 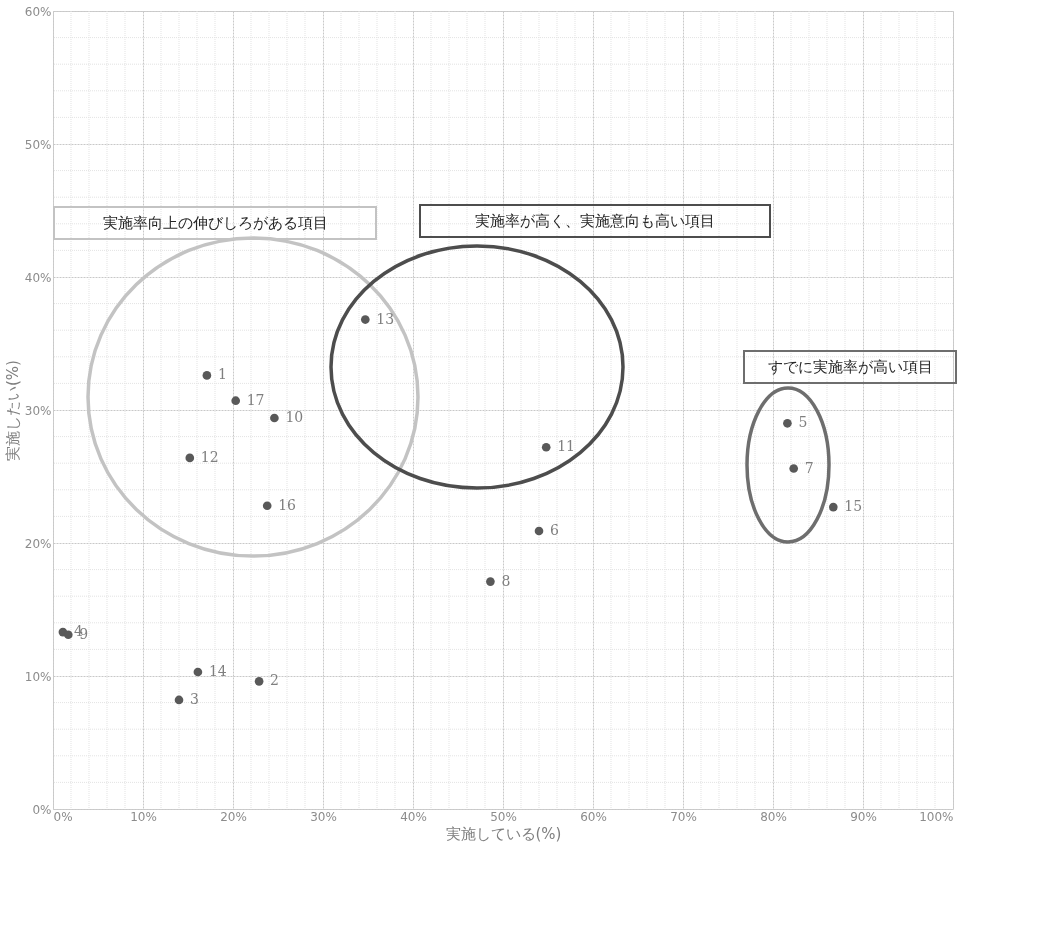 What do you see at coordinates (385, 318) in the screenshot?
I see `series-label: 13` at bounding box center [385, 318].